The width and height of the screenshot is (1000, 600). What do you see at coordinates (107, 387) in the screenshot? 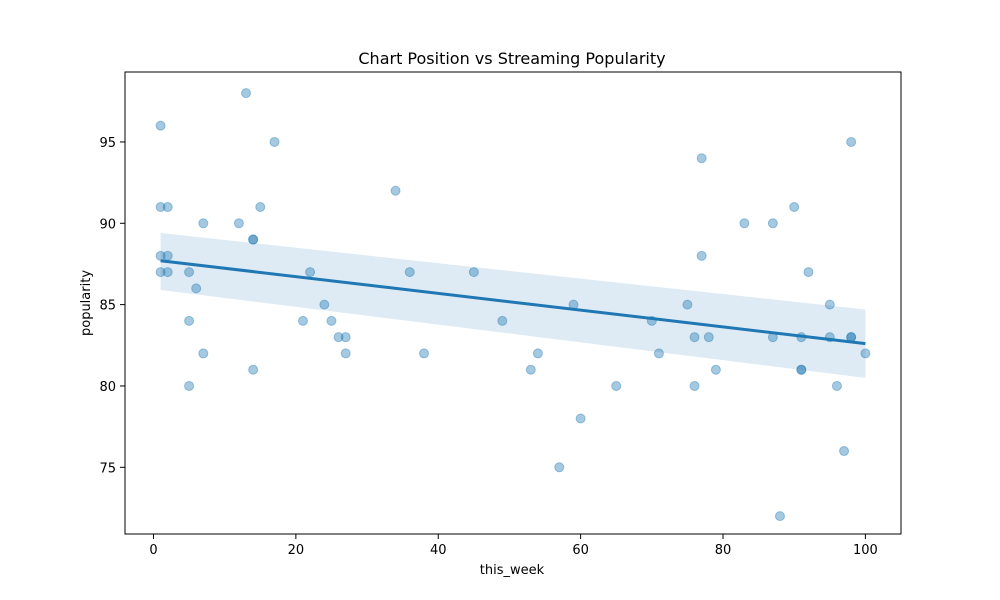
I see `y-tick-label: 80` at bounding box center [107, 387].